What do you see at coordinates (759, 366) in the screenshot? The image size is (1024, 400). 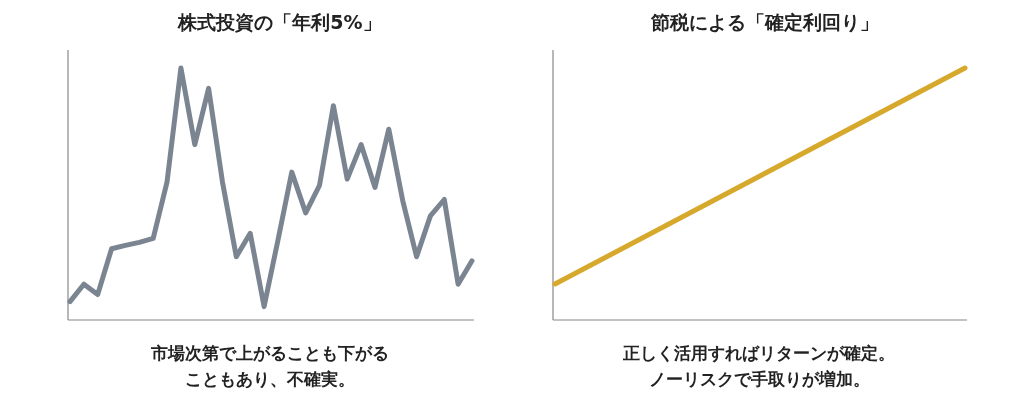 I see `text: 正しく活用すればリターンが確定。ノーリスクで手取りが増加。` at bounding box center [759, 366].